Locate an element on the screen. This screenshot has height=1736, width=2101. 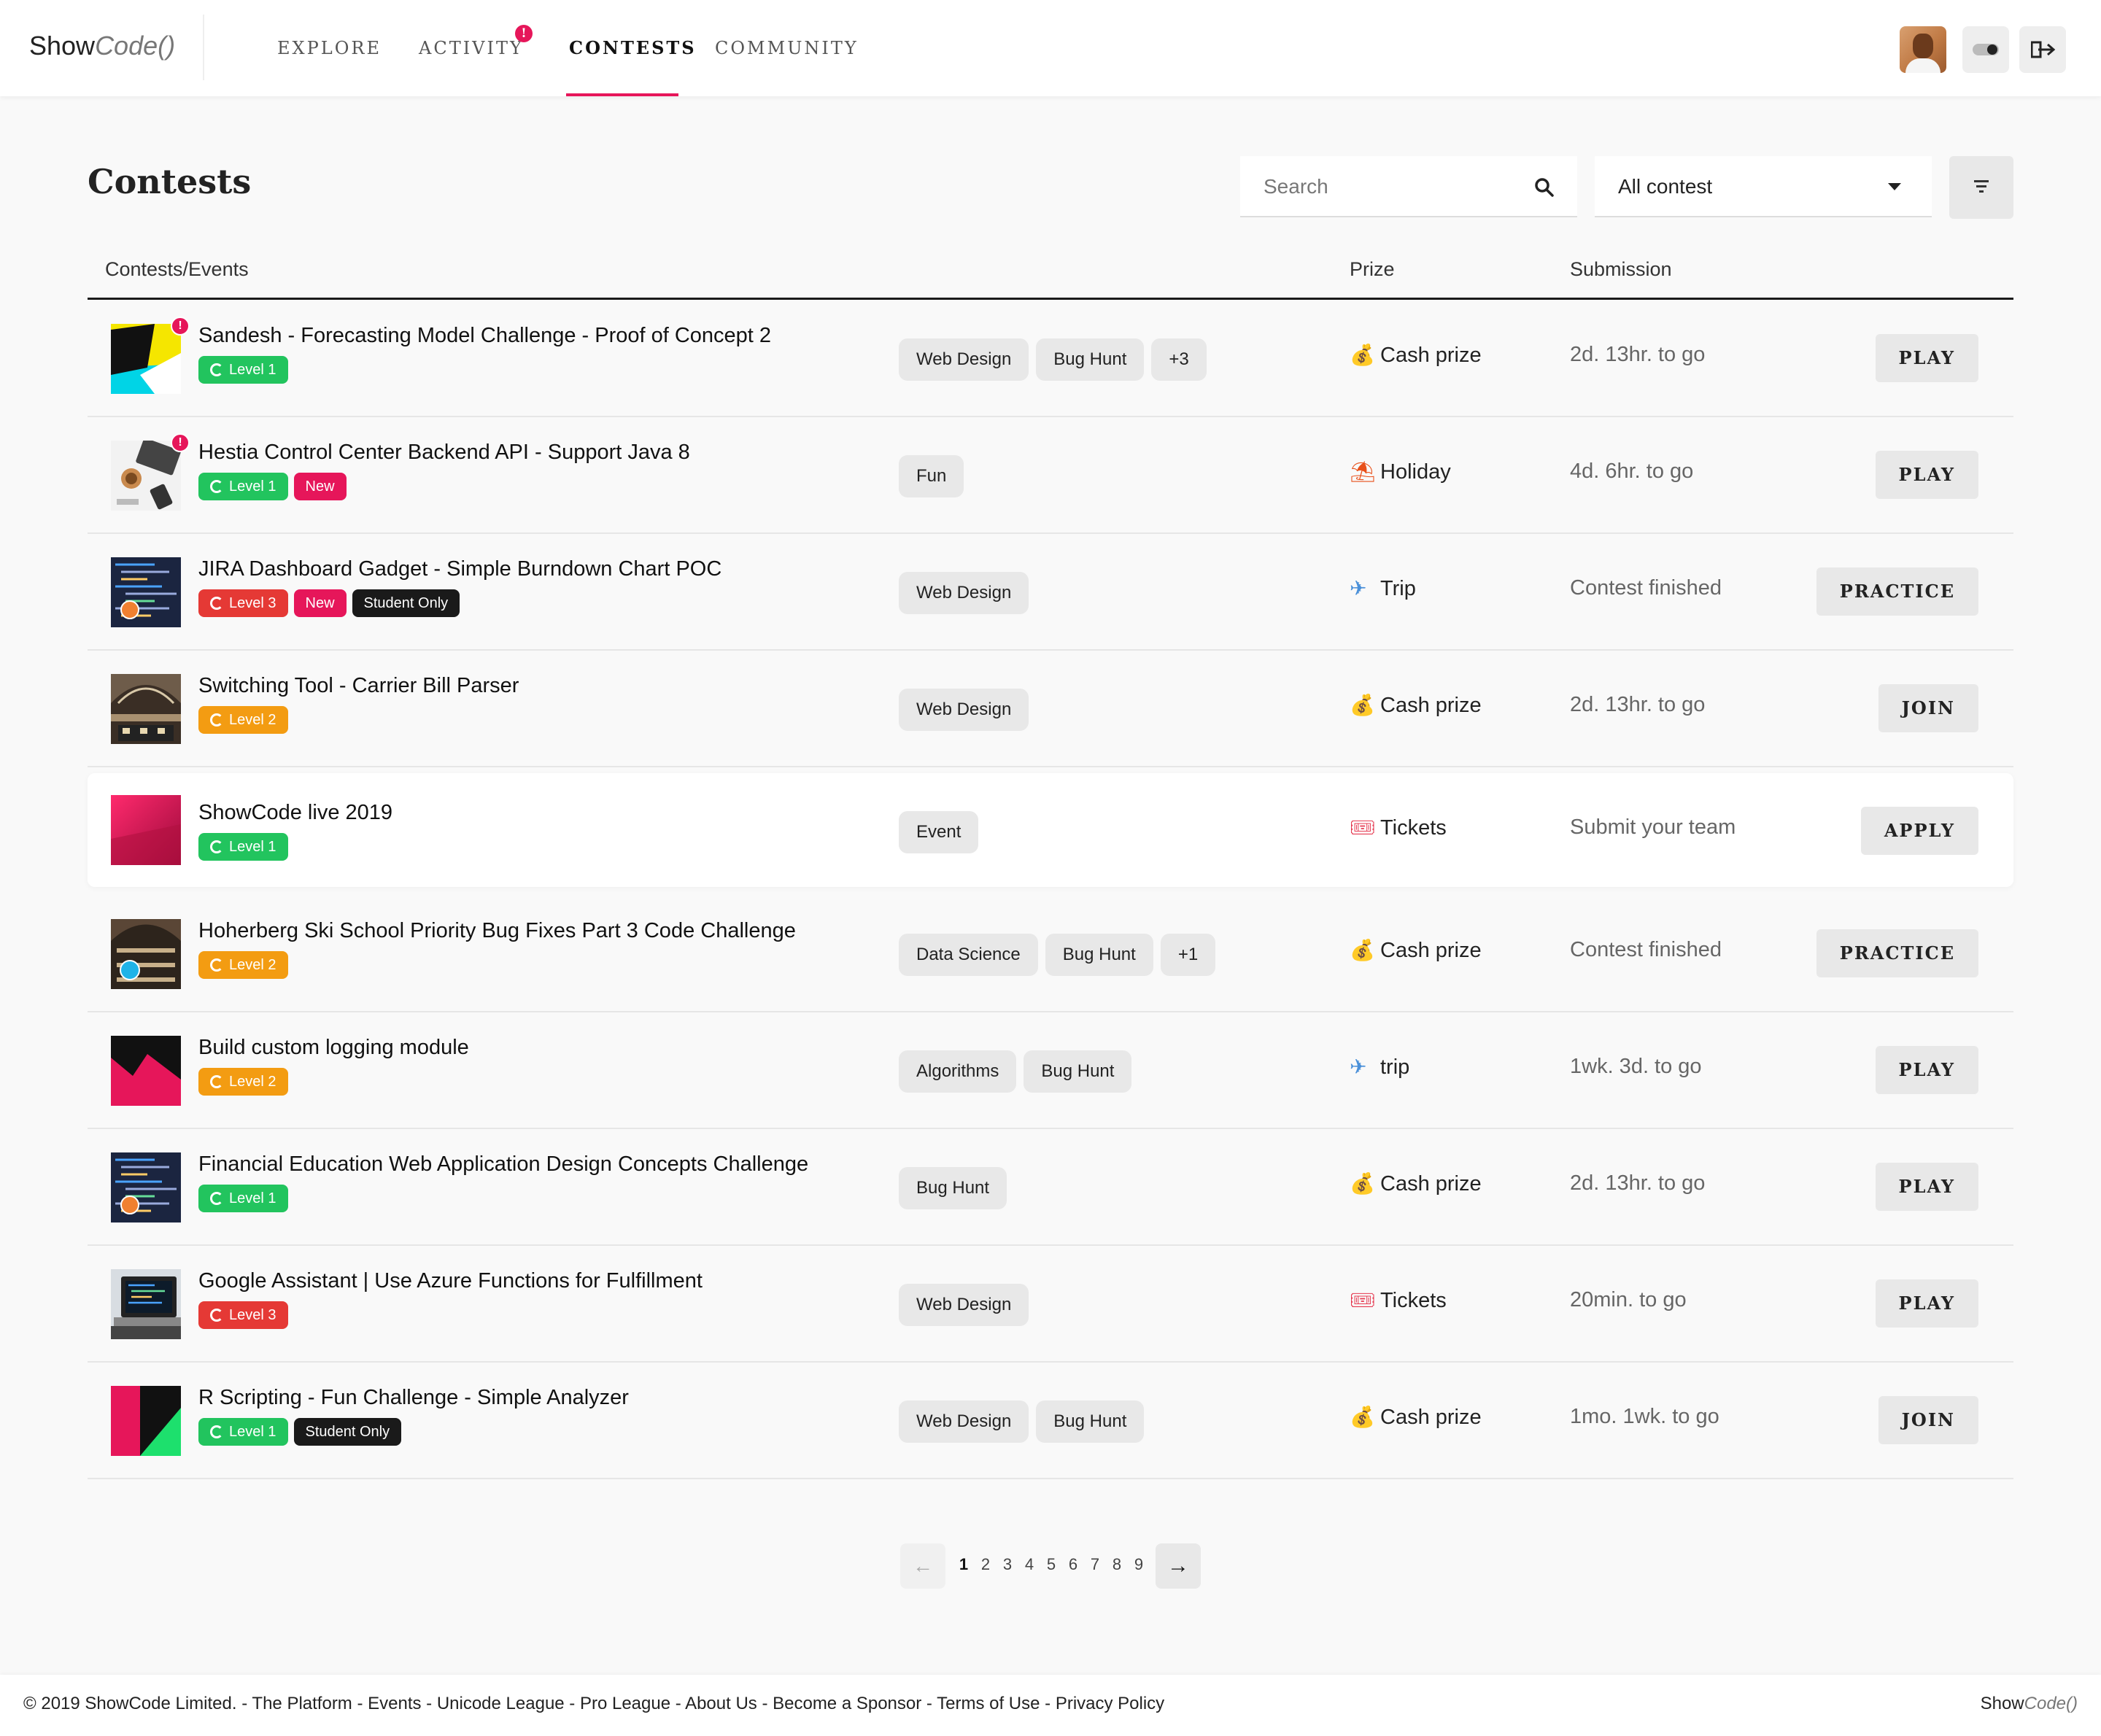
more-tags-chip: +3 is located at coordinates (1179, 359).